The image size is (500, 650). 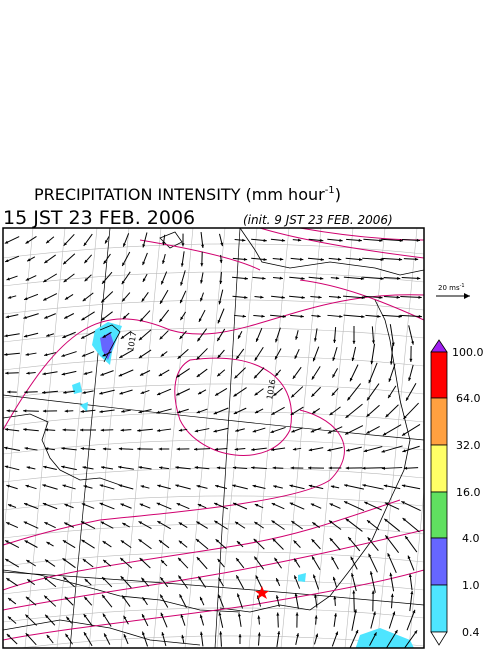 What do you see at coordinates (471, 585) in the screenshot?
I see `colorbar-label: 1.0` at bounding box center [471, 585].